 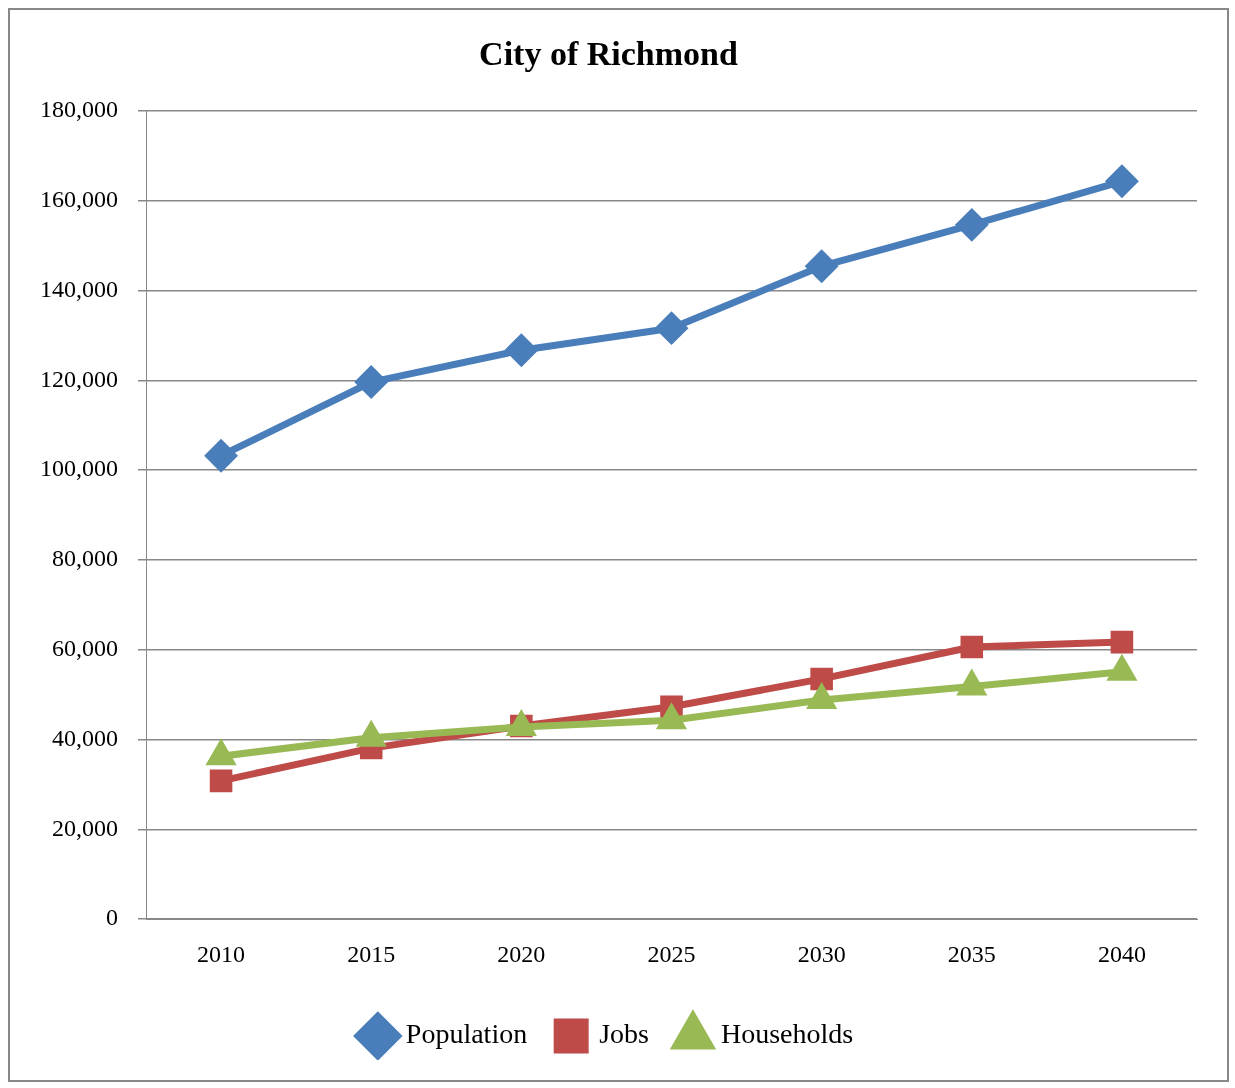 I want to click on x-tick-label: 2010, so click(x=221, y=953).